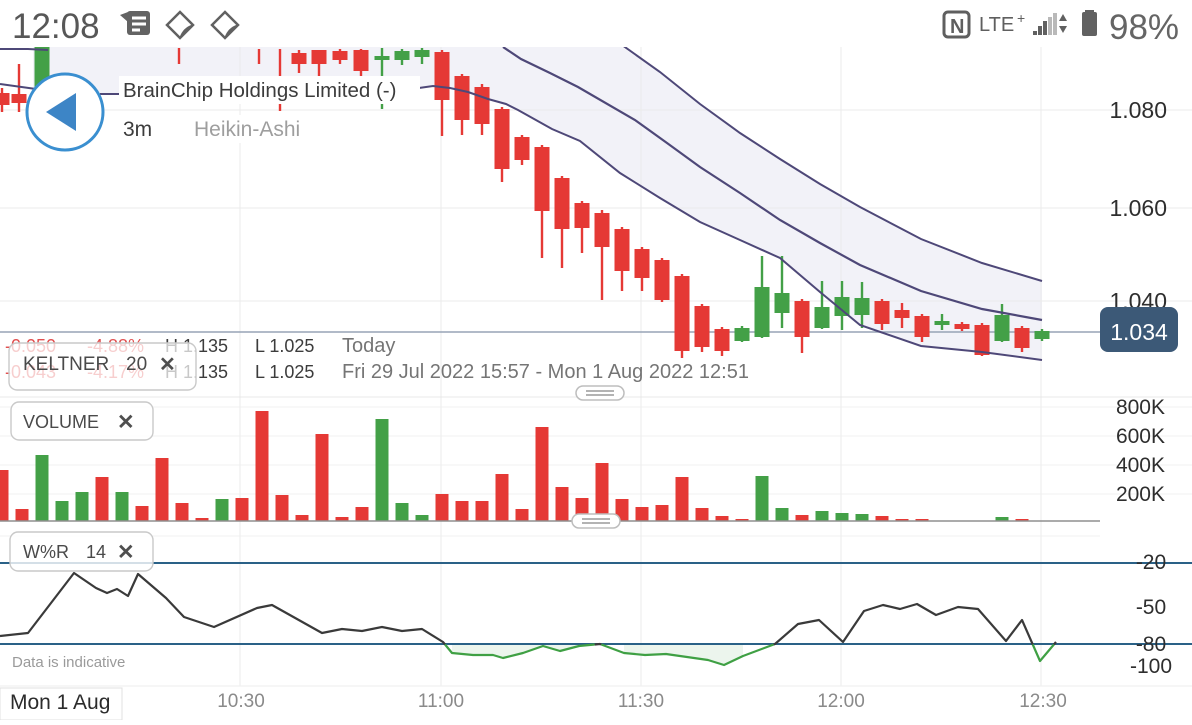 The height and width of the screenshot is (725, 1192). What do you see at coordinates (66, 364) in the screenshot?
I see `svg-text: KELTNER` at bounding box center [66, 364].